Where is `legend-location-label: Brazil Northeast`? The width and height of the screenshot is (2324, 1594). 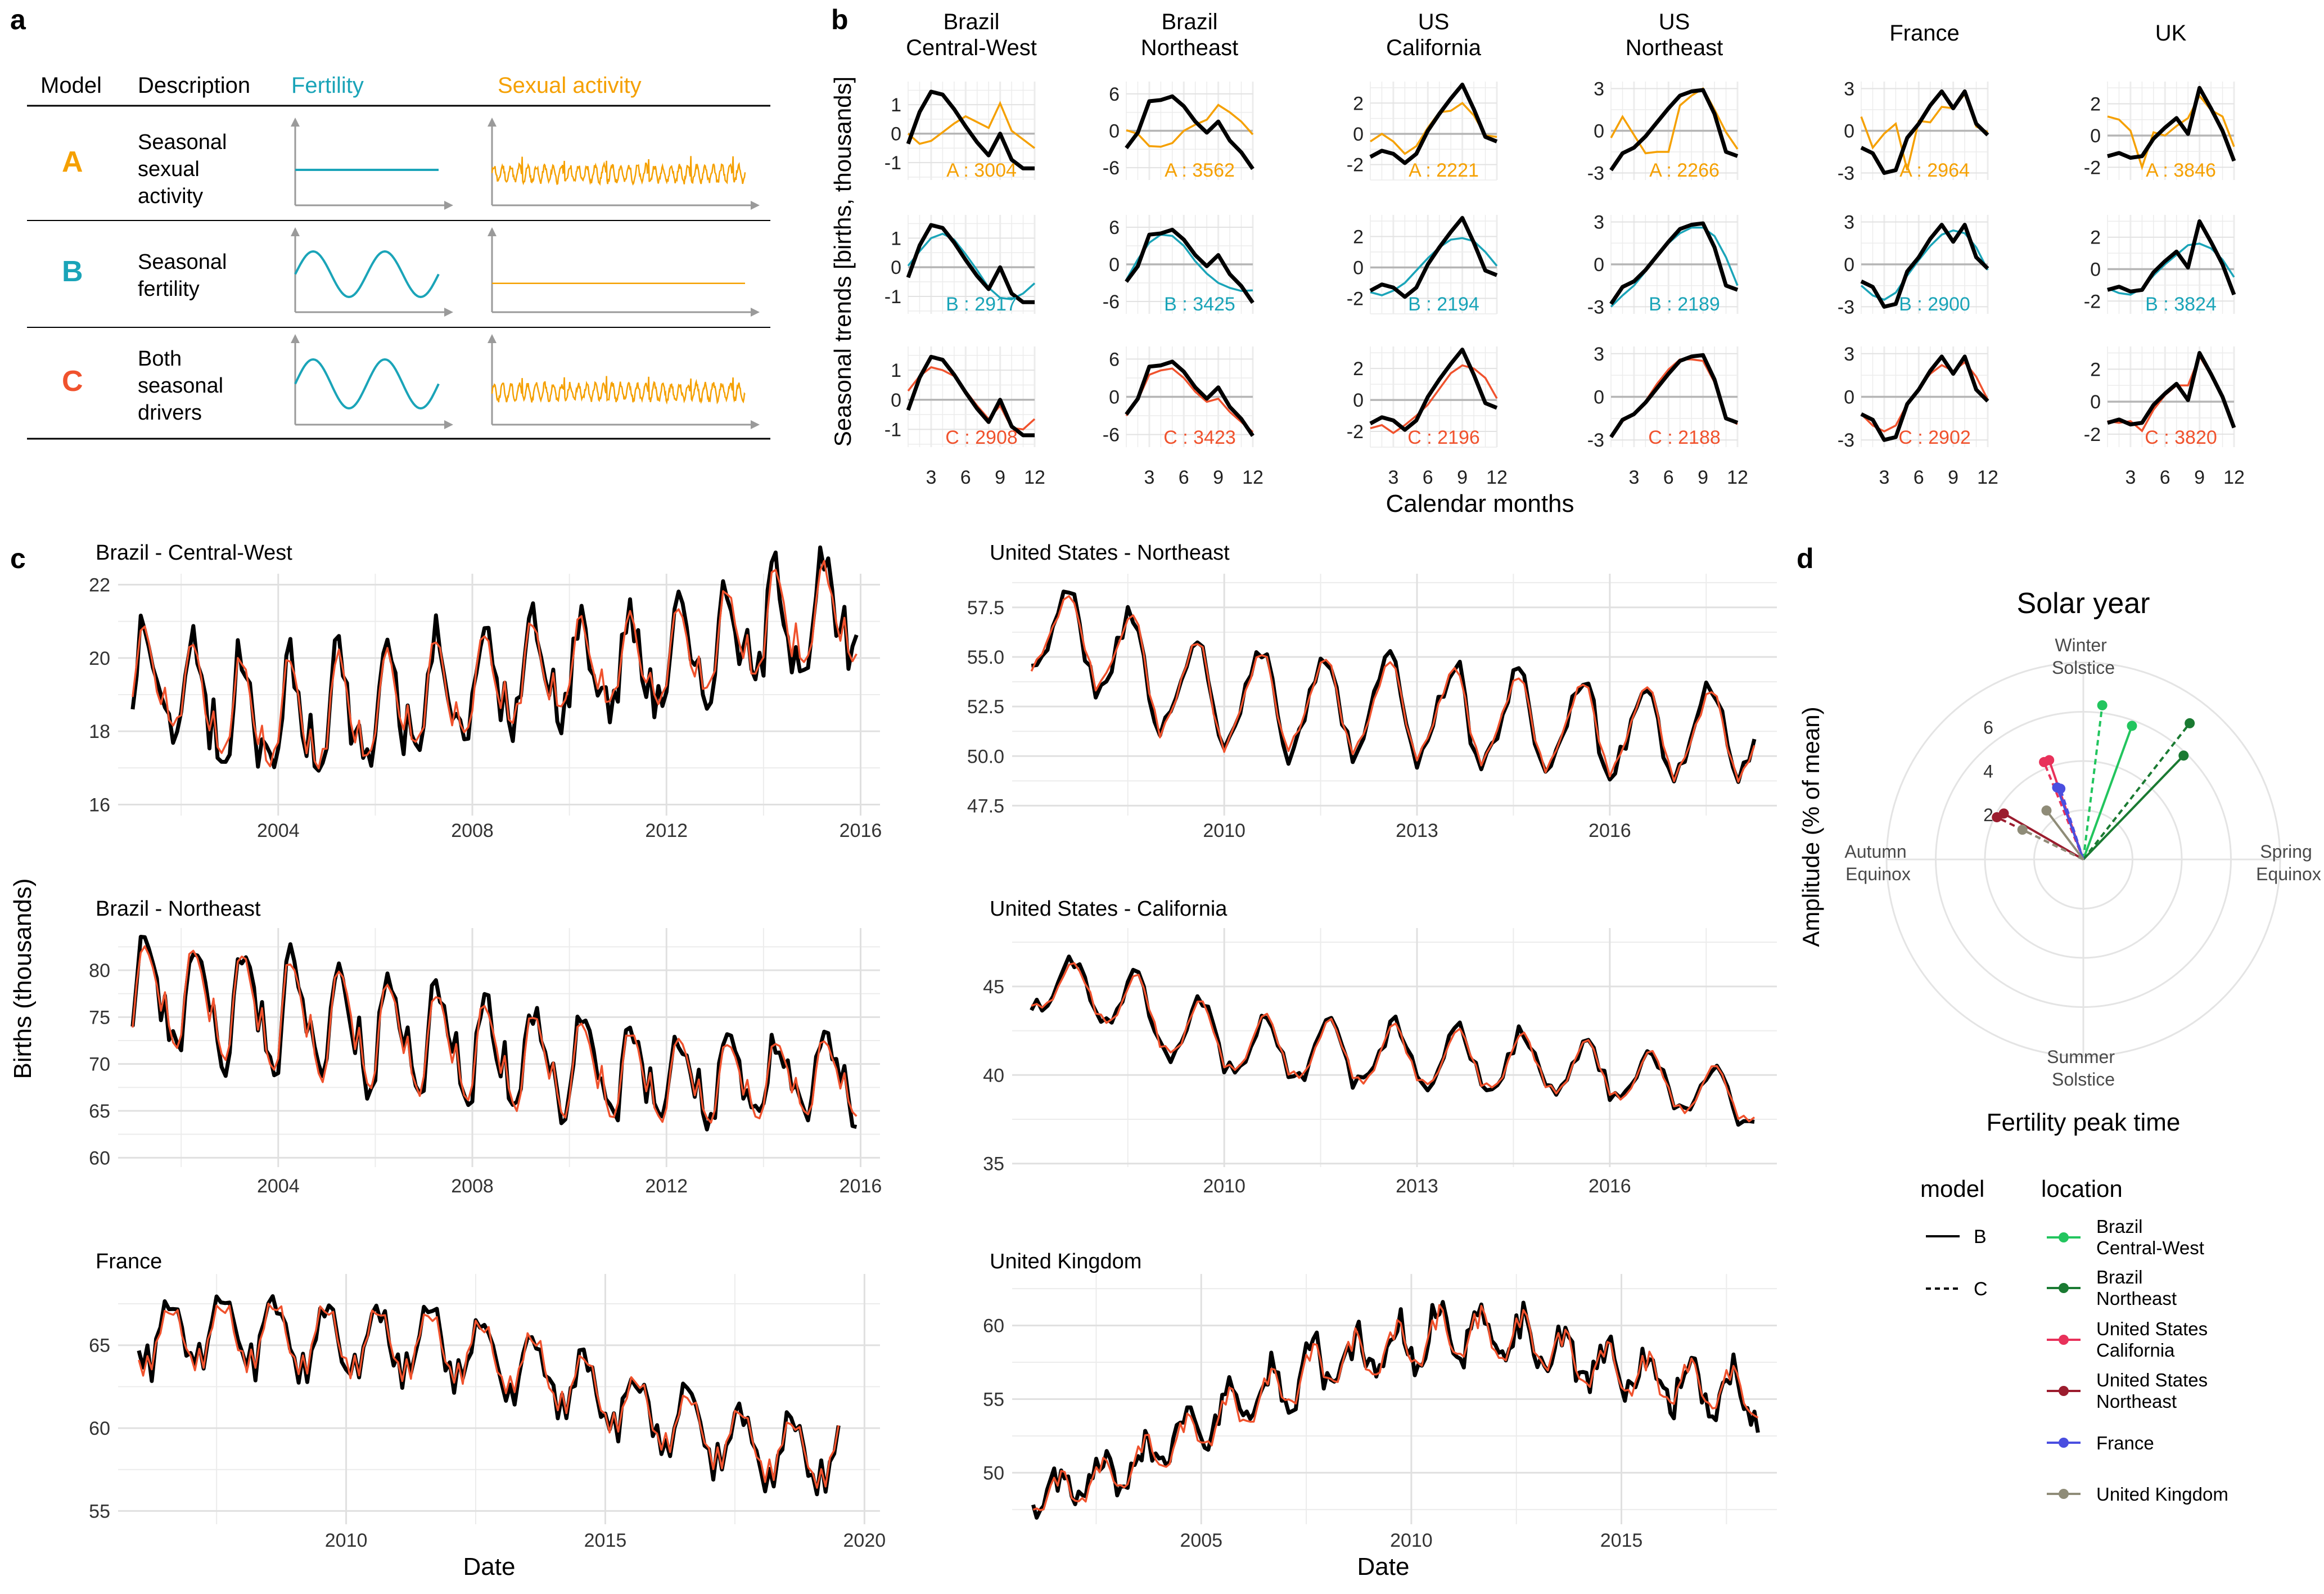
legend-location-label: Brazil Northeast is located at coordinates (2136, 1288).